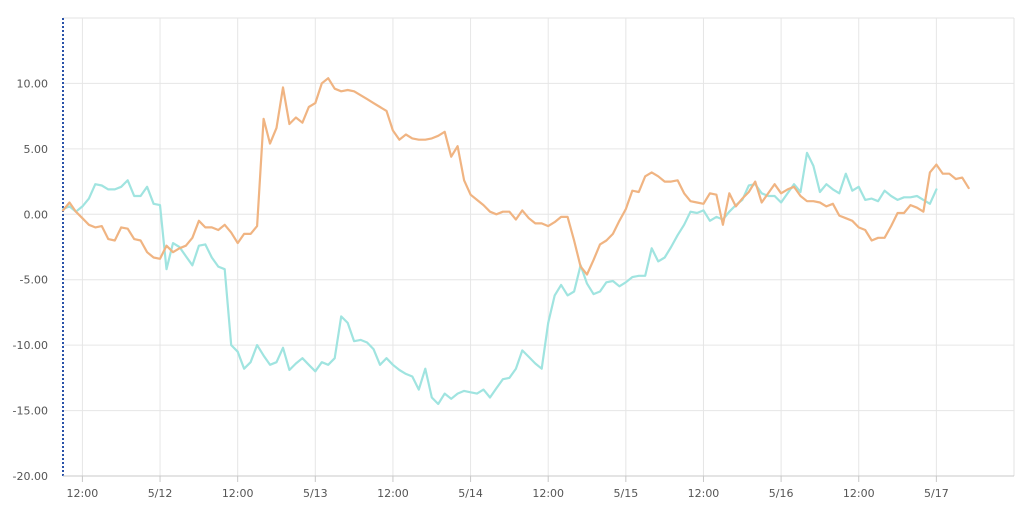  Describe the element at coordinates (30, 476) in the screenshot. I see `y-tick-label: -20.00` at that location.